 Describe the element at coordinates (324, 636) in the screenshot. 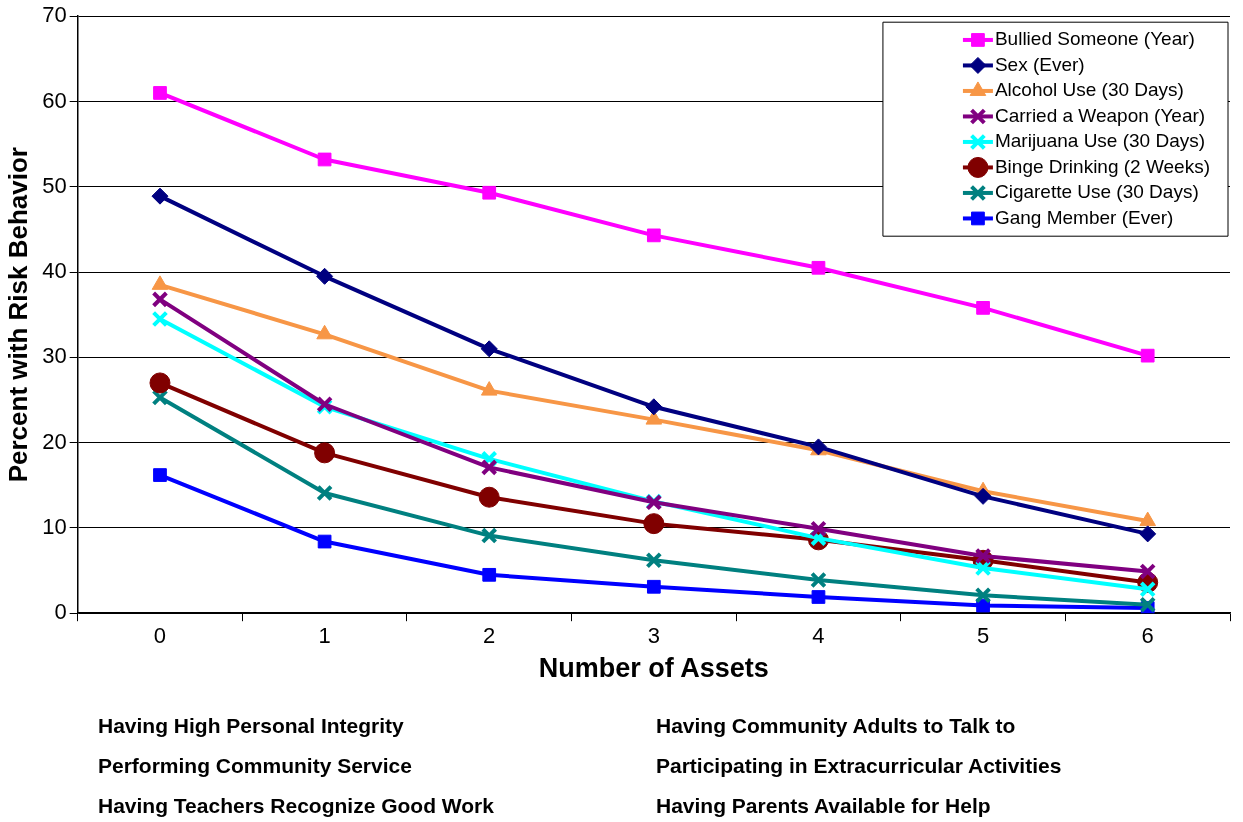

I see `x-tick-label: 1` at that location.